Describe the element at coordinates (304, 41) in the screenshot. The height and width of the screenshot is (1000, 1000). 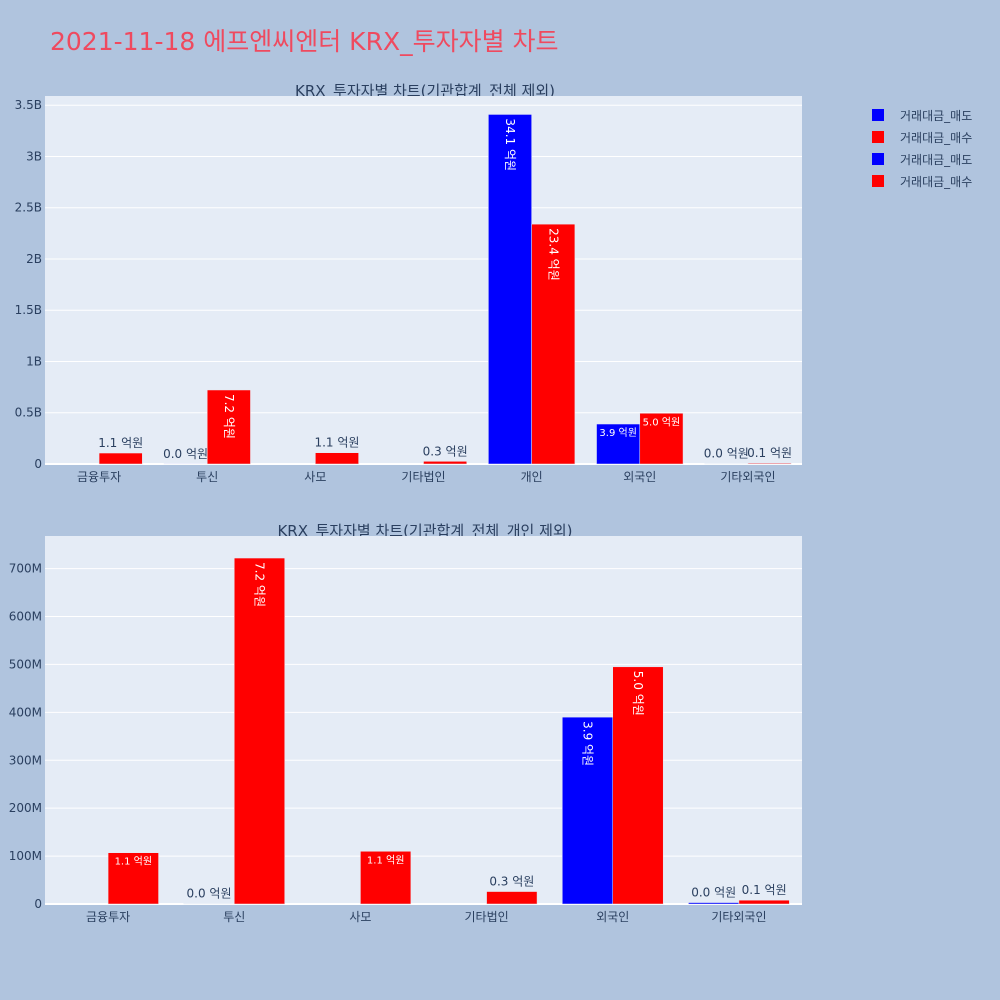
I see `page-title: 2021-11-18 에프엔씨엔터 KRX_투자자별 차트` at that location.